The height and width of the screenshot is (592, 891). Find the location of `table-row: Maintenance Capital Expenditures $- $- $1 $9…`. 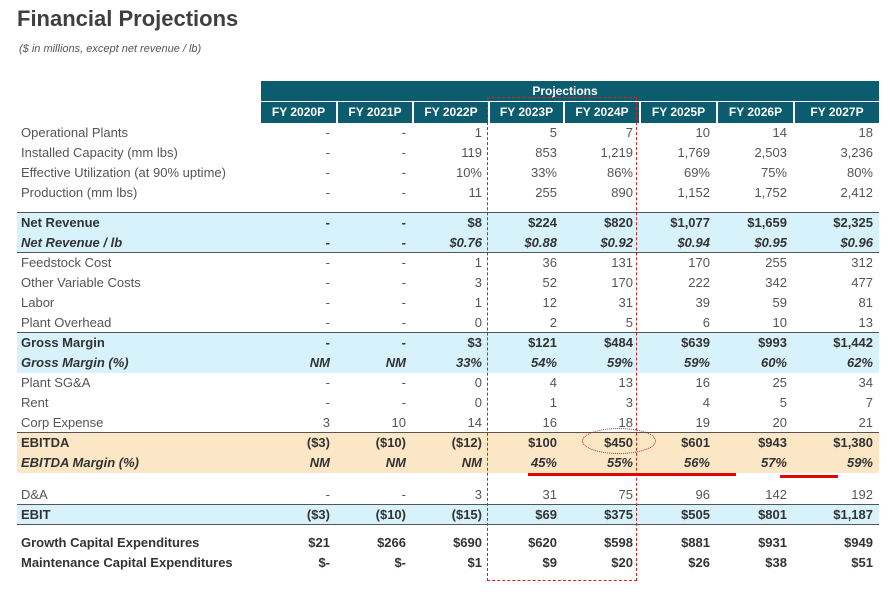

table-row: Maintenance Capital Expenditures $- $- $1 $9… is located at coordinates (448, 563).